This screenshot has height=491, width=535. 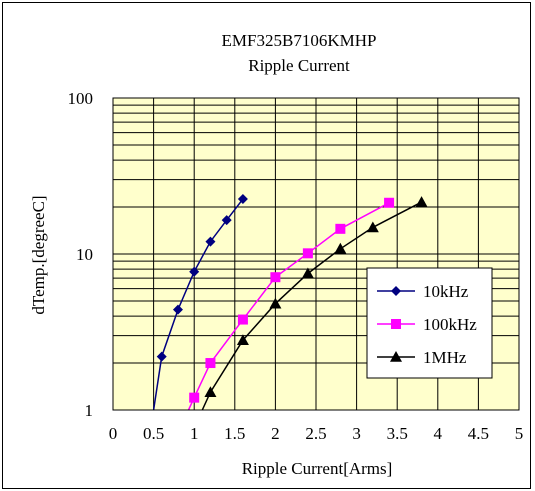 I want to click on x-tick-label: 0.5, so click(x=153, y=433).